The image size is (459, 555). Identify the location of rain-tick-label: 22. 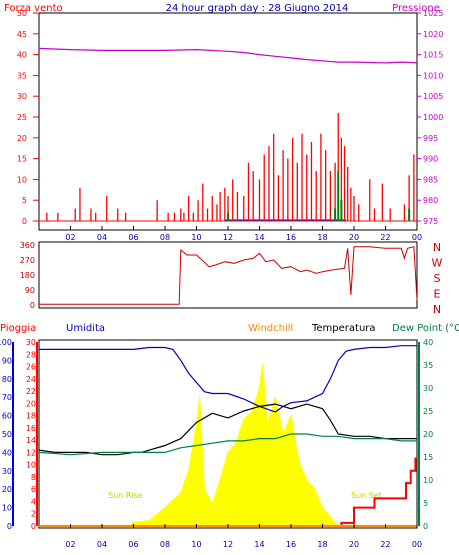
(31, 391).